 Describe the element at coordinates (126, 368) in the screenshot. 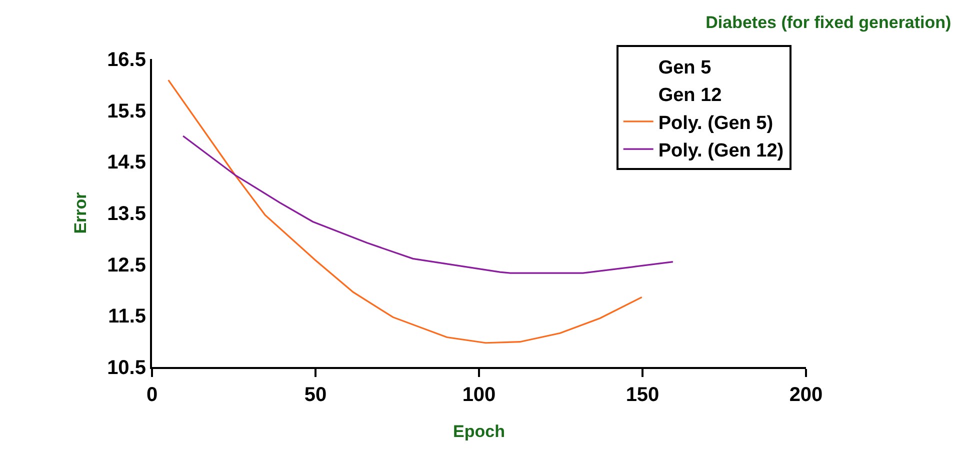

I see `y-tick-label: 10.5` at that location.